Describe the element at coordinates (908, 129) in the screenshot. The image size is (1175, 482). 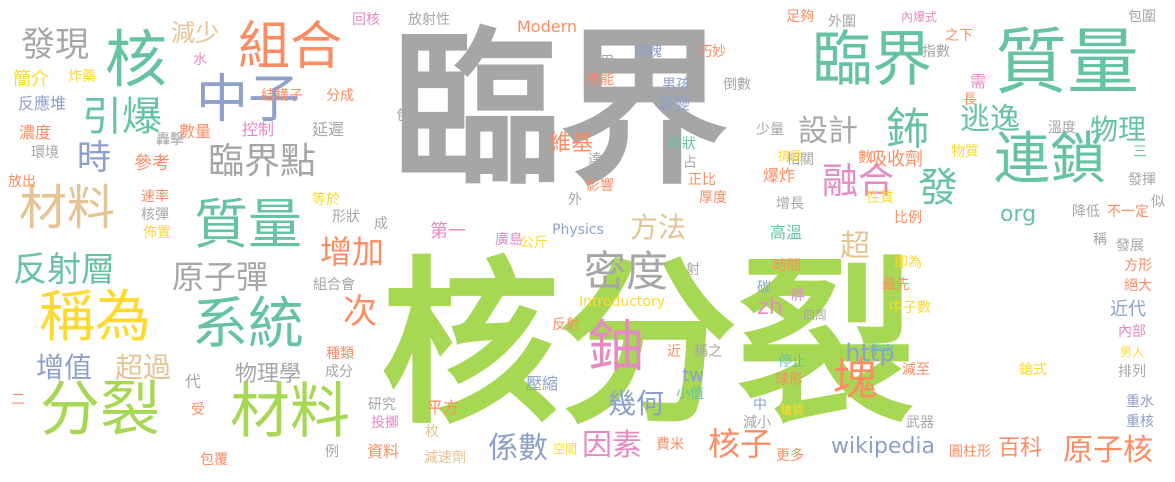
I see `word-bu: 鈽` at that location.